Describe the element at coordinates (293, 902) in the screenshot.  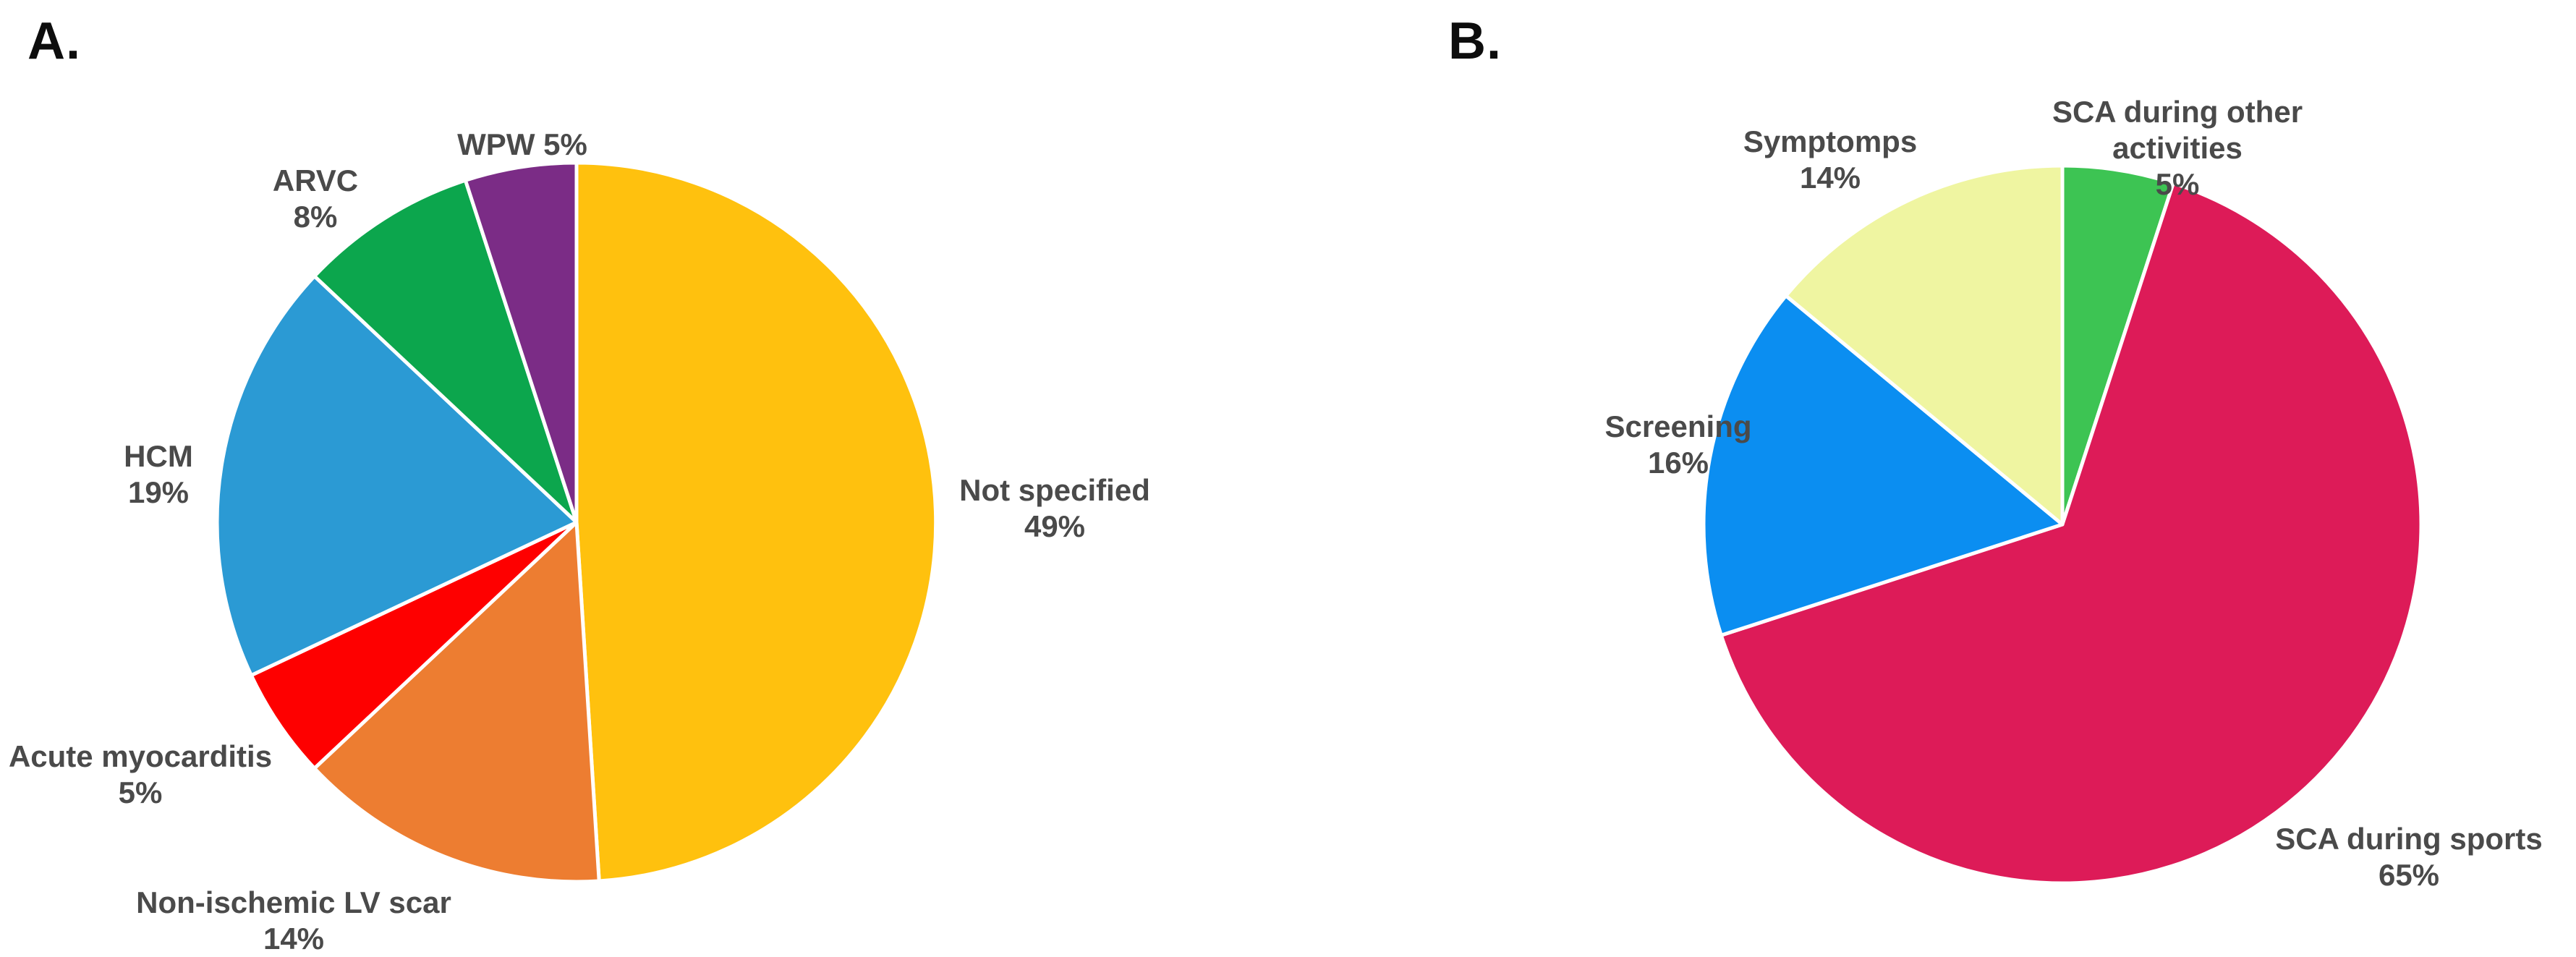
I see `label-line: Non-ischemic LV scar` at that location.